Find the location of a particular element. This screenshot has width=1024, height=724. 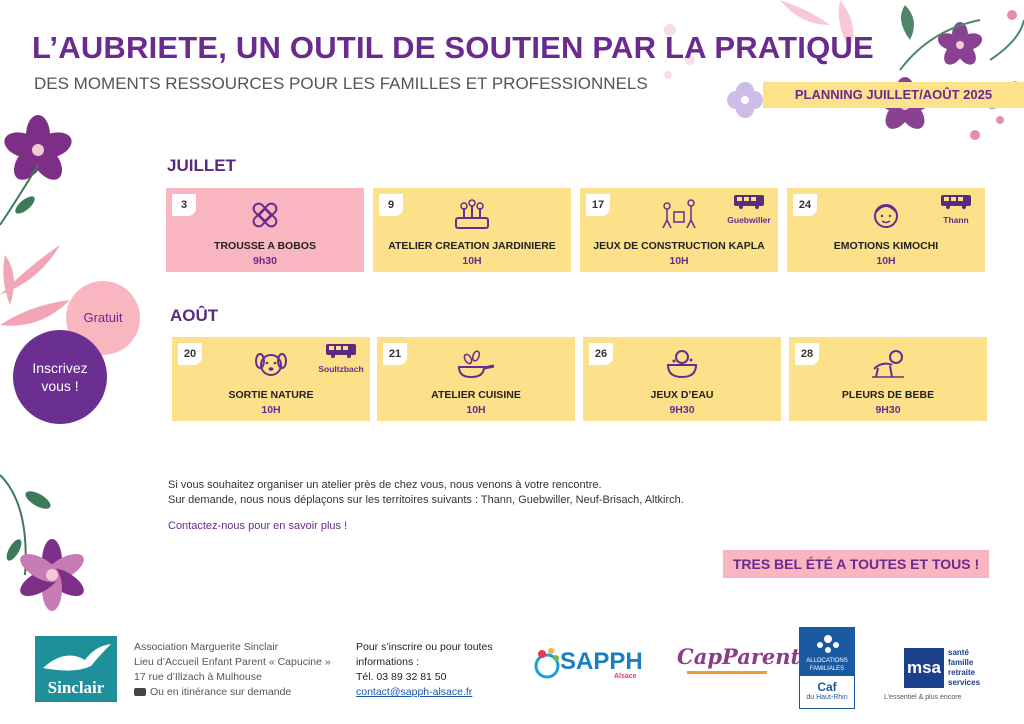

phone-number: Tél. 03 89 32 81 50 is located at coordinates (401, 677).